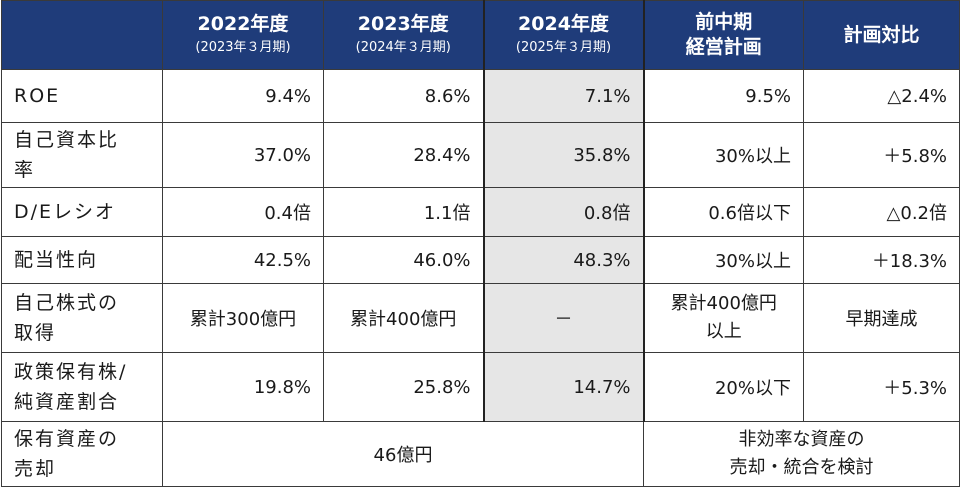  Describe the element at coordinates (563, 24) in the screenshot. I see `header-fy2024-year: 2024年度` at that location.